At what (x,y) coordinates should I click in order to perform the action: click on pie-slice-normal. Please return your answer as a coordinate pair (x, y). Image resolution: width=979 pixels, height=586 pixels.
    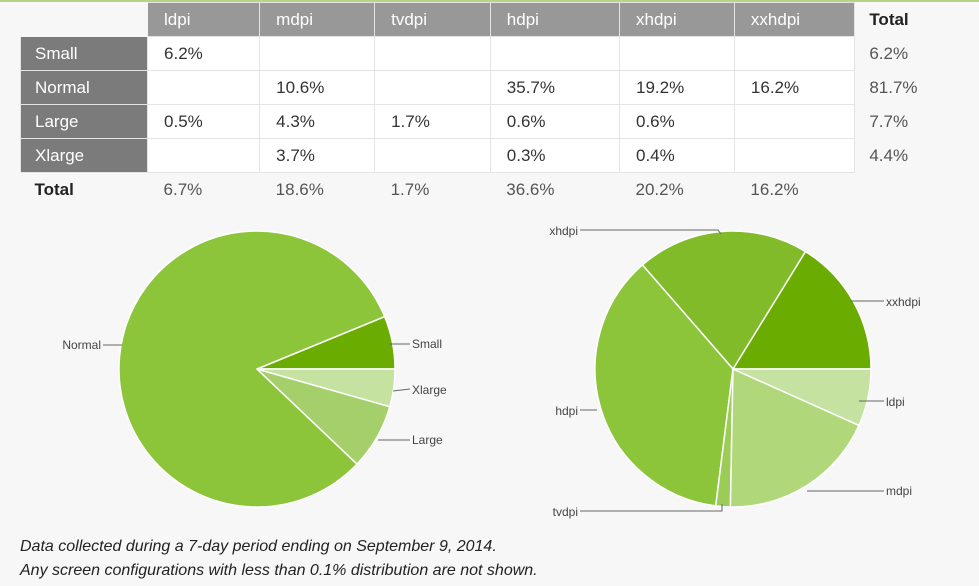
    Looking at the image, I should click on (252, 369).